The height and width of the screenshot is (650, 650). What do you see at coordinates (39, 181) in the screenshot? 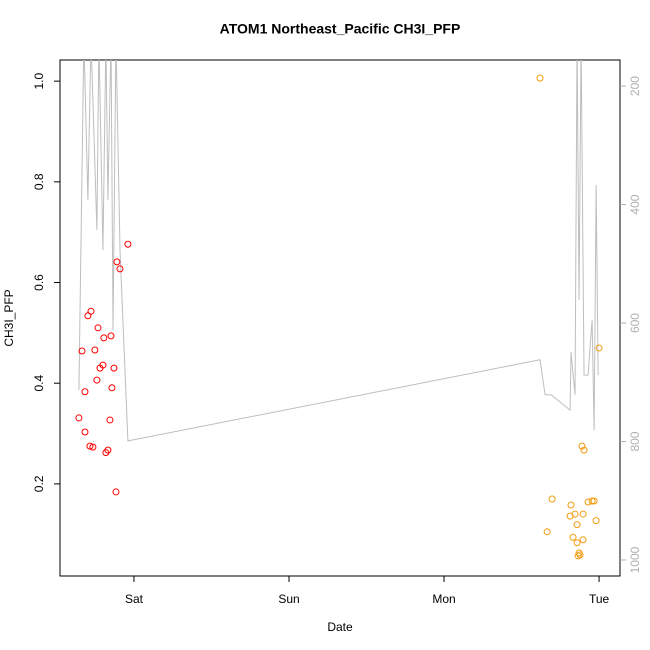
I see `y-tick-label: 0.8` at bounding box center [39, 181].